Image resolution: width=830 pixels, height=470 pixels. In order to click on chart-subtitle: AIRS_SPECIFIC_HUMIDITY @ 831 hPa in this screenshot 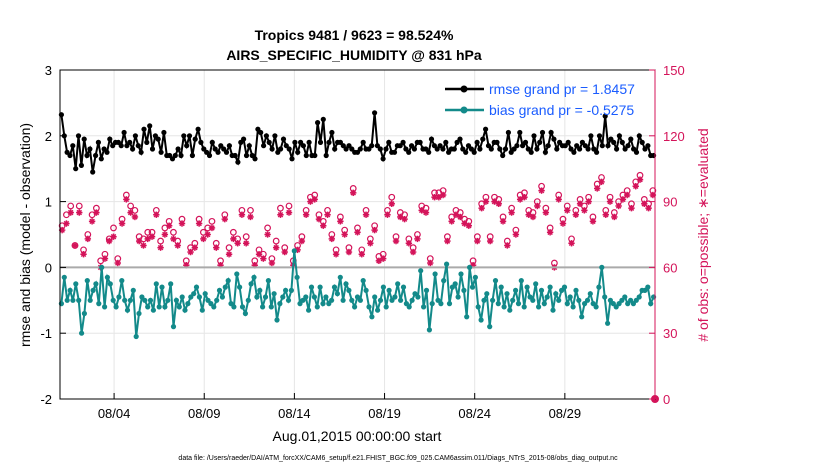, I will do `click(354, 55)`.